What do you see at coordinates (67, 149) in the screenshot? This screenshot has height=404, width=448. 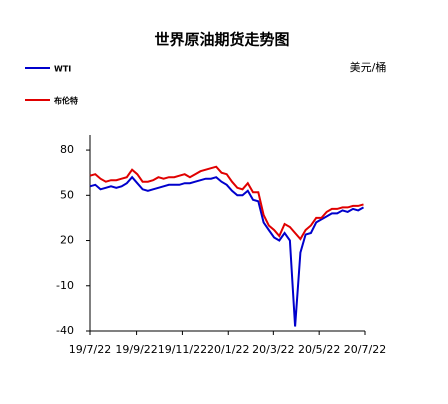 I see `y-tick-label: 80` at bounding box center [67, 149].